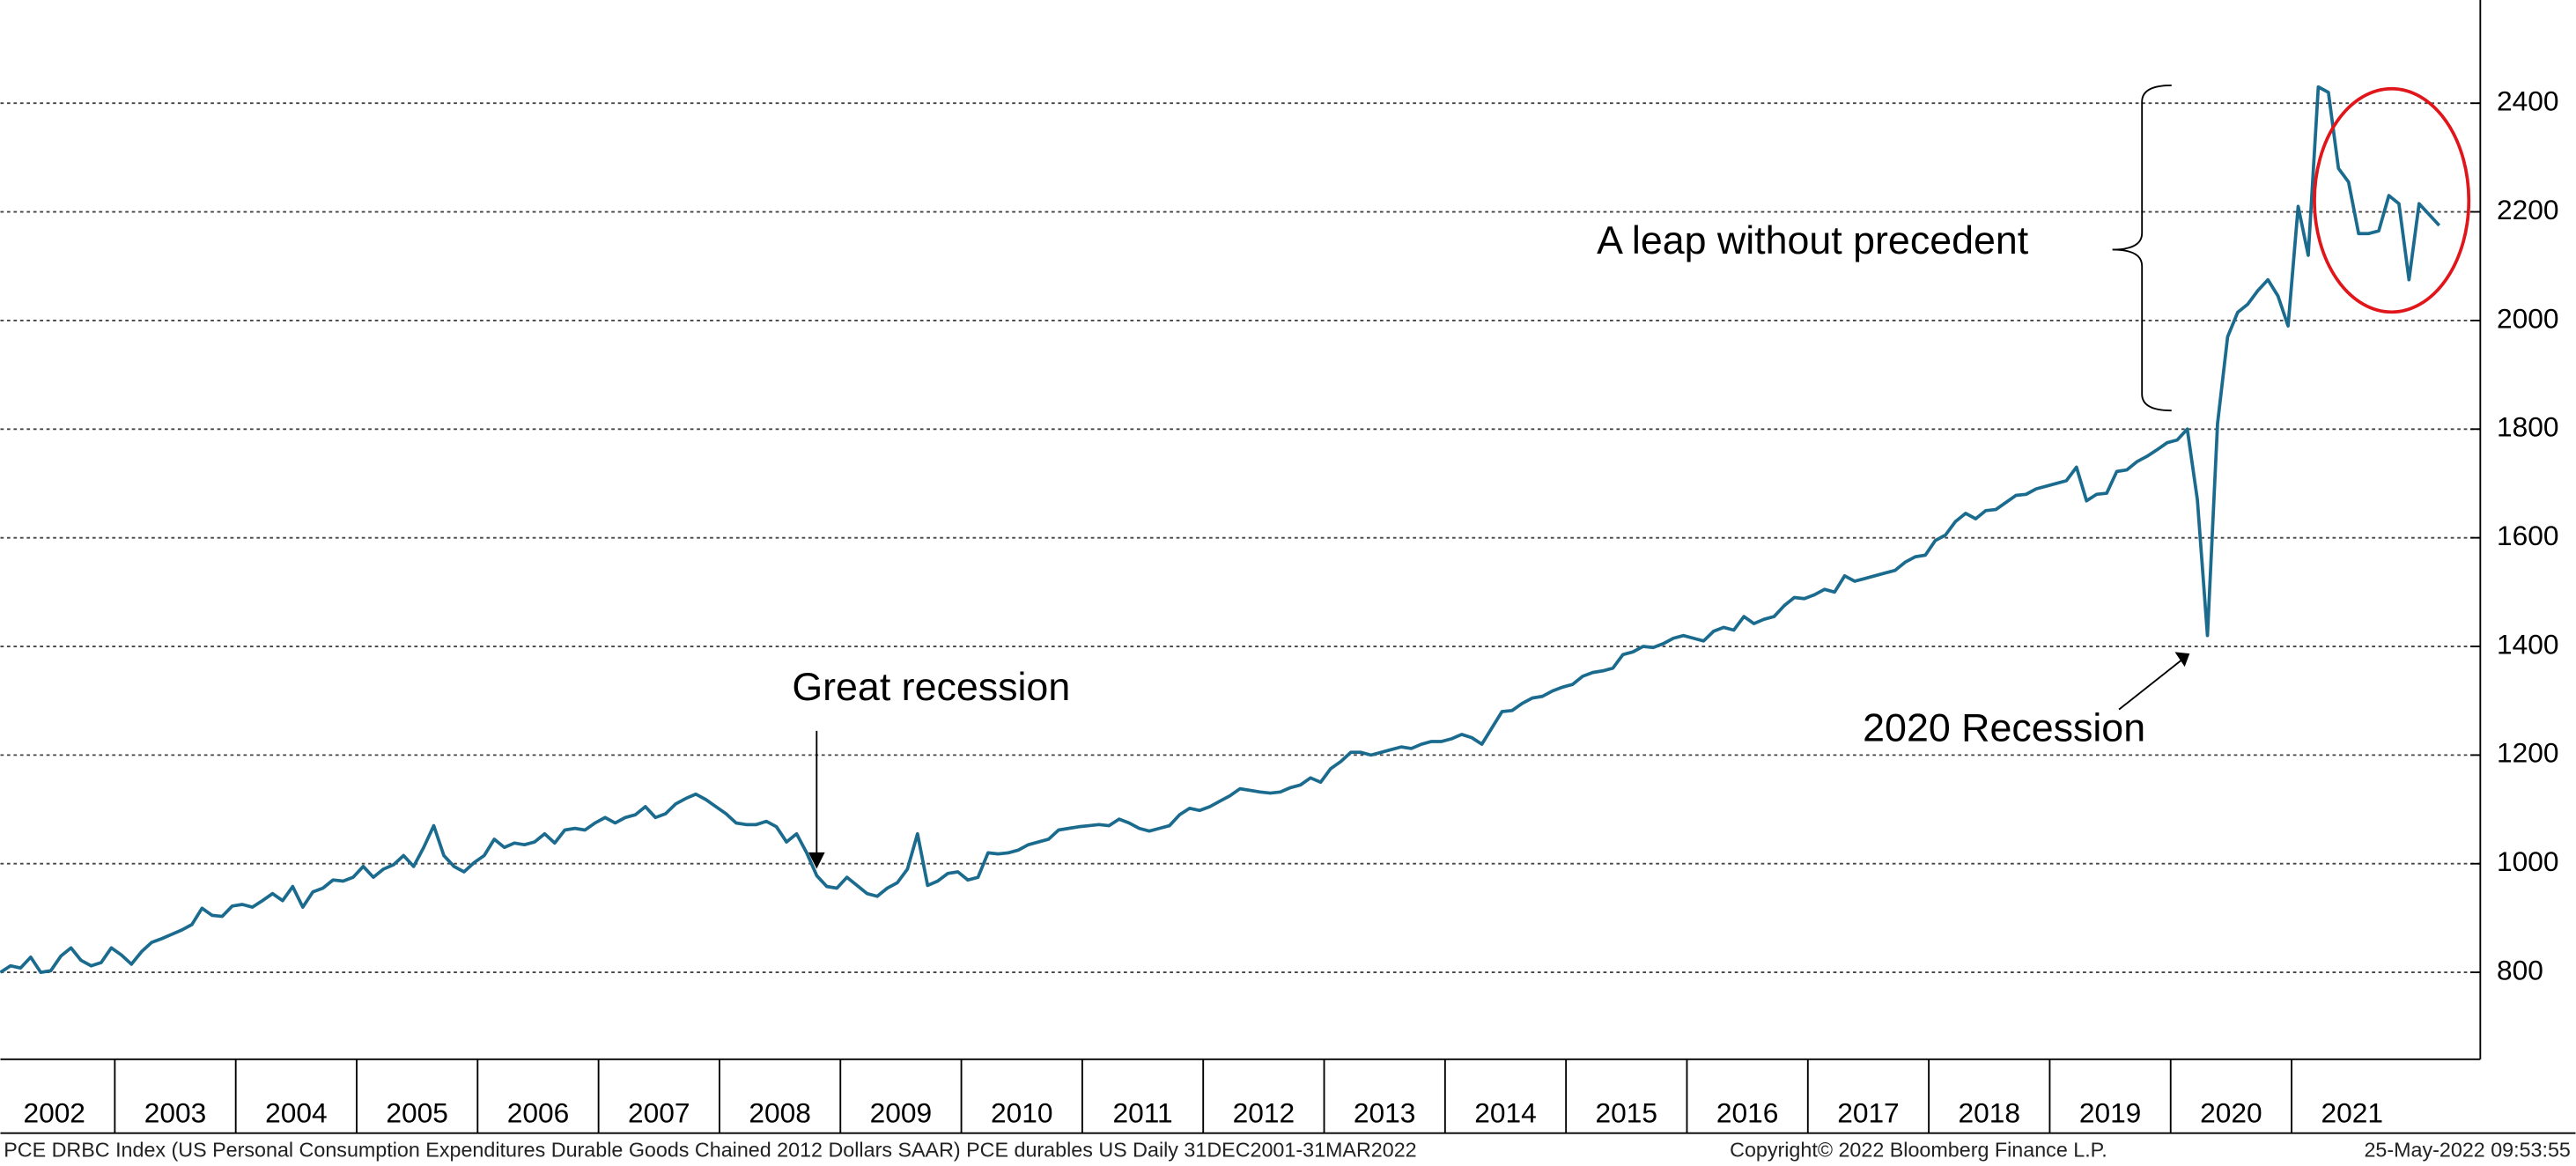 The height and width of the screenshot is (1166, 2576). I want to click on y-tick-label: 800, so click(2520, 969).